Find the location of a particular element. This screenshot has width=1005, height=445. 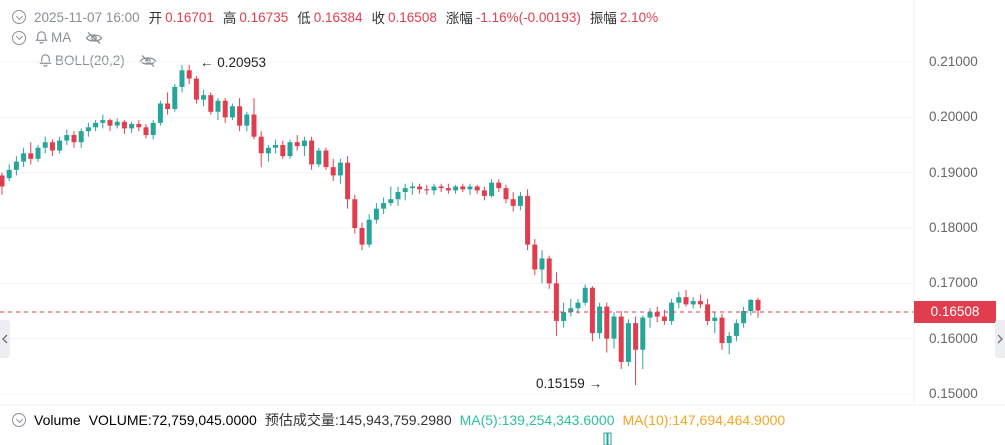

ma-collapse-chevron-icon is located at coordinates (19, 37).